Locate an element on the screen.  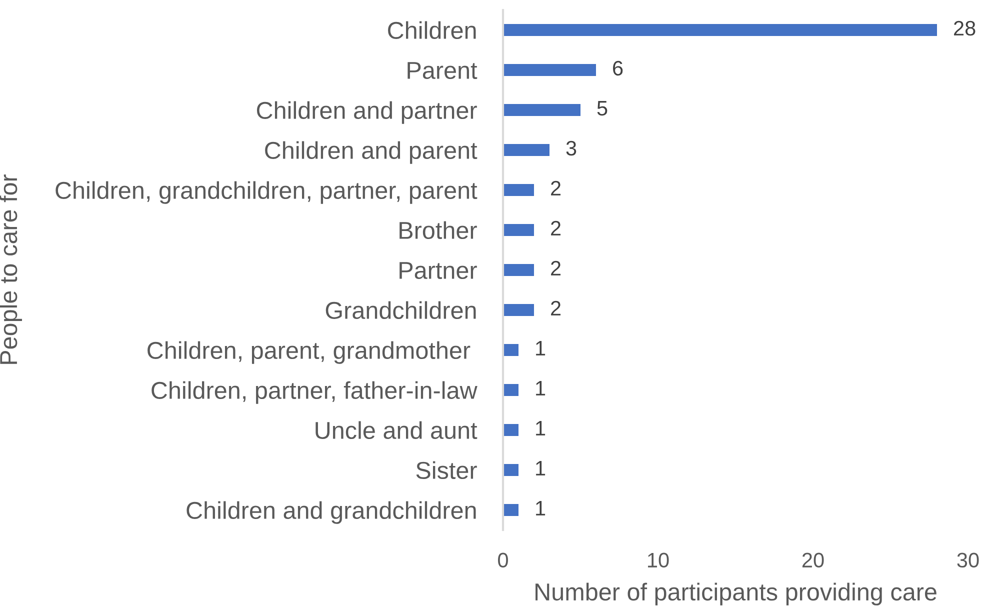
y-tick-label: Children is located at coordinates (432, 30).